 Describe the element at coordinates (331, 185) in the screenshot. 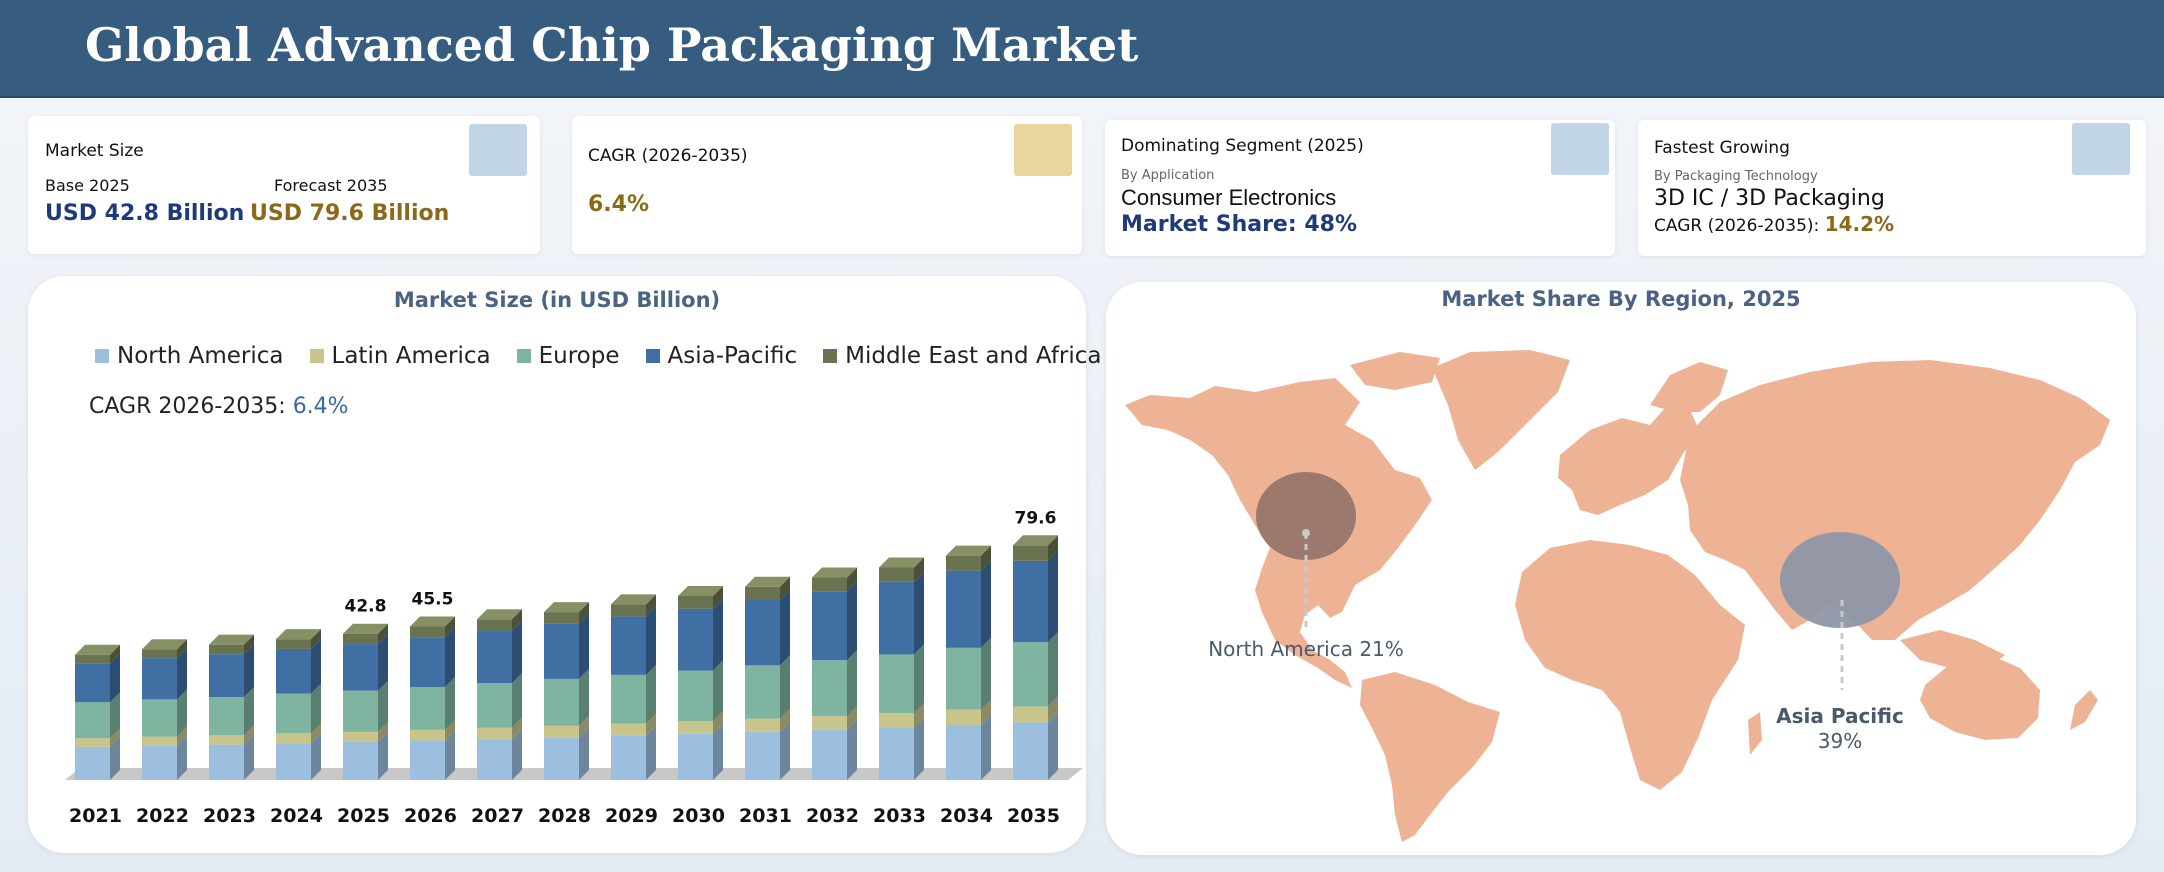

I see `forecast-year-label: Forecast 2035` at that location.